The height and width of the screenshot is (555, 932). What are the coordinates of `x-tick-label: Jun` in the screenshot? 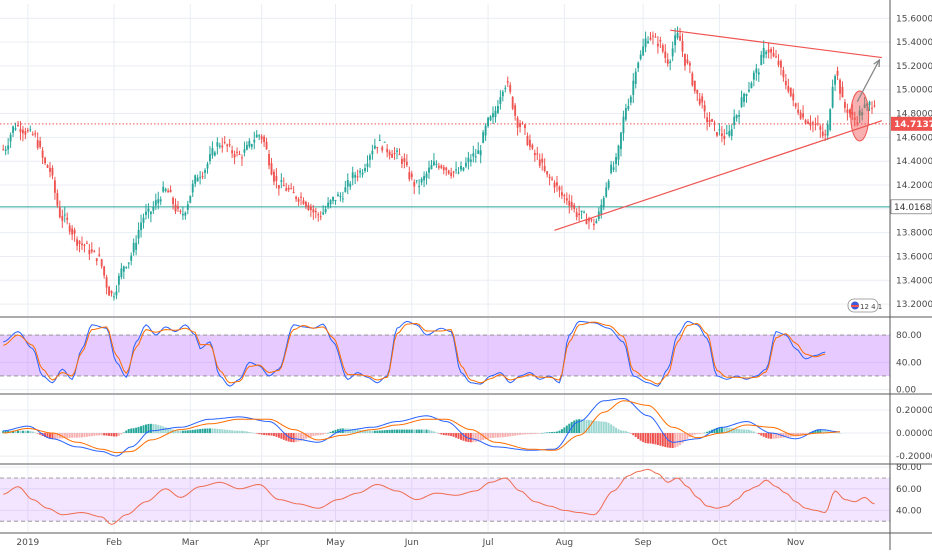 It's located at (411, 543).